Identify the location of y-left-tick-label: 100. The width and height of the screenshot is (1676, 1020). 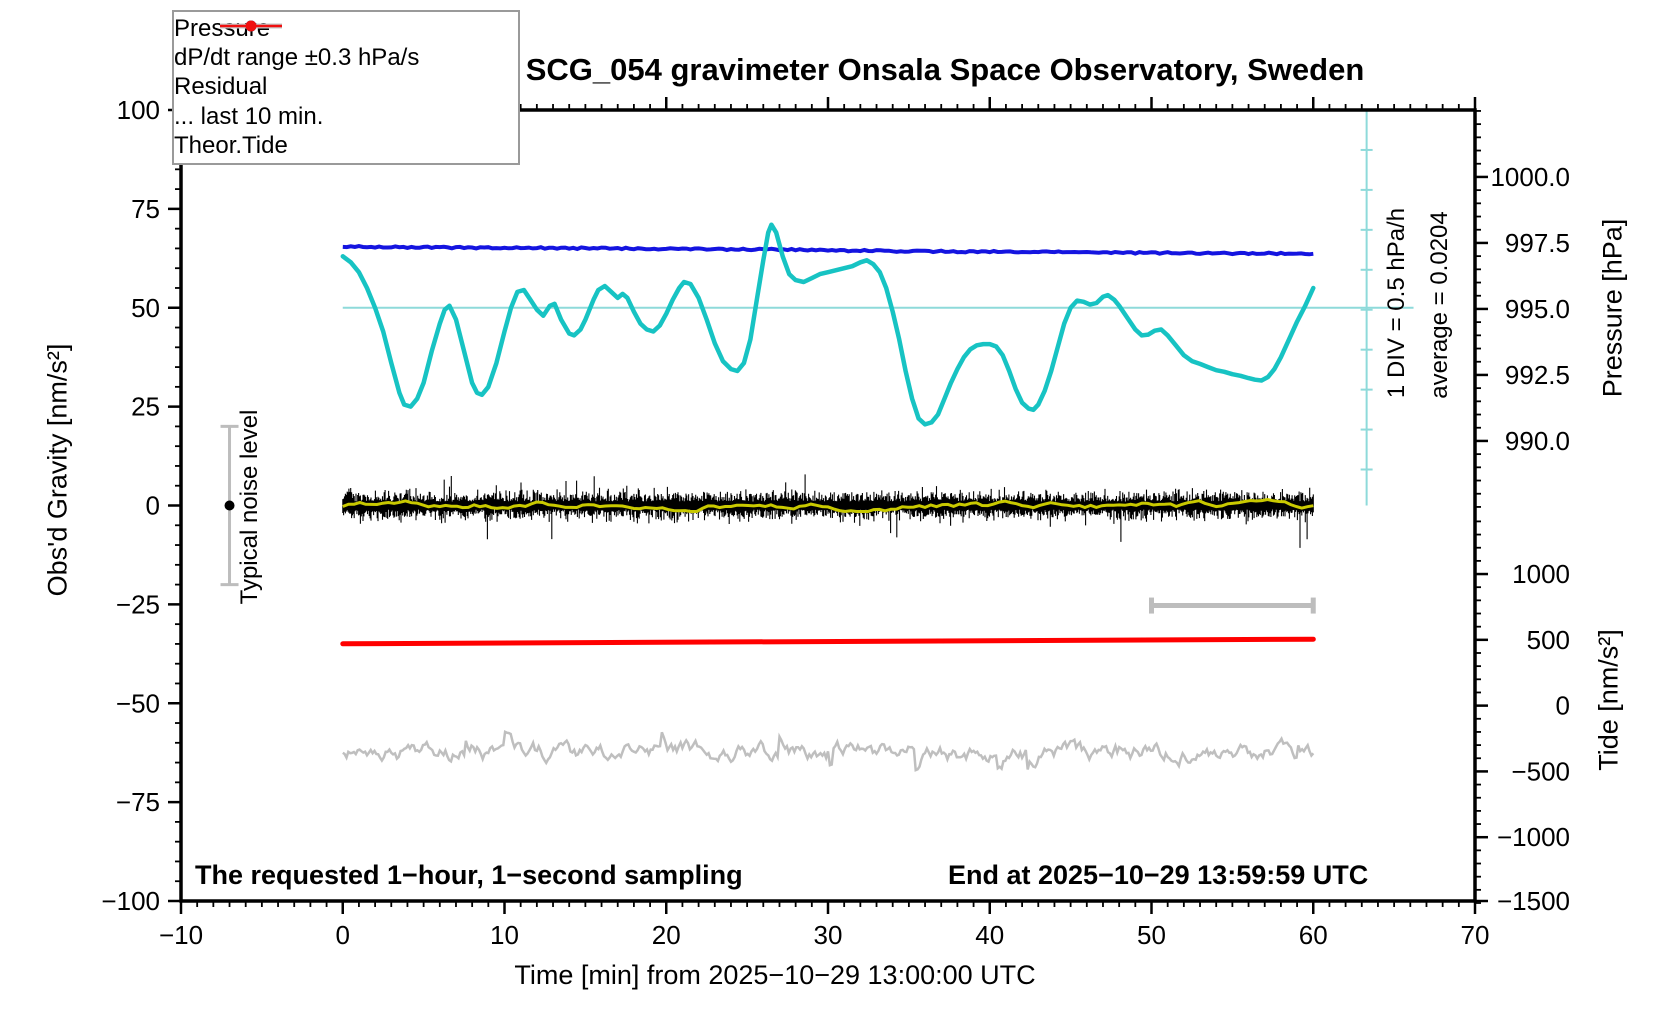
(138, 110).